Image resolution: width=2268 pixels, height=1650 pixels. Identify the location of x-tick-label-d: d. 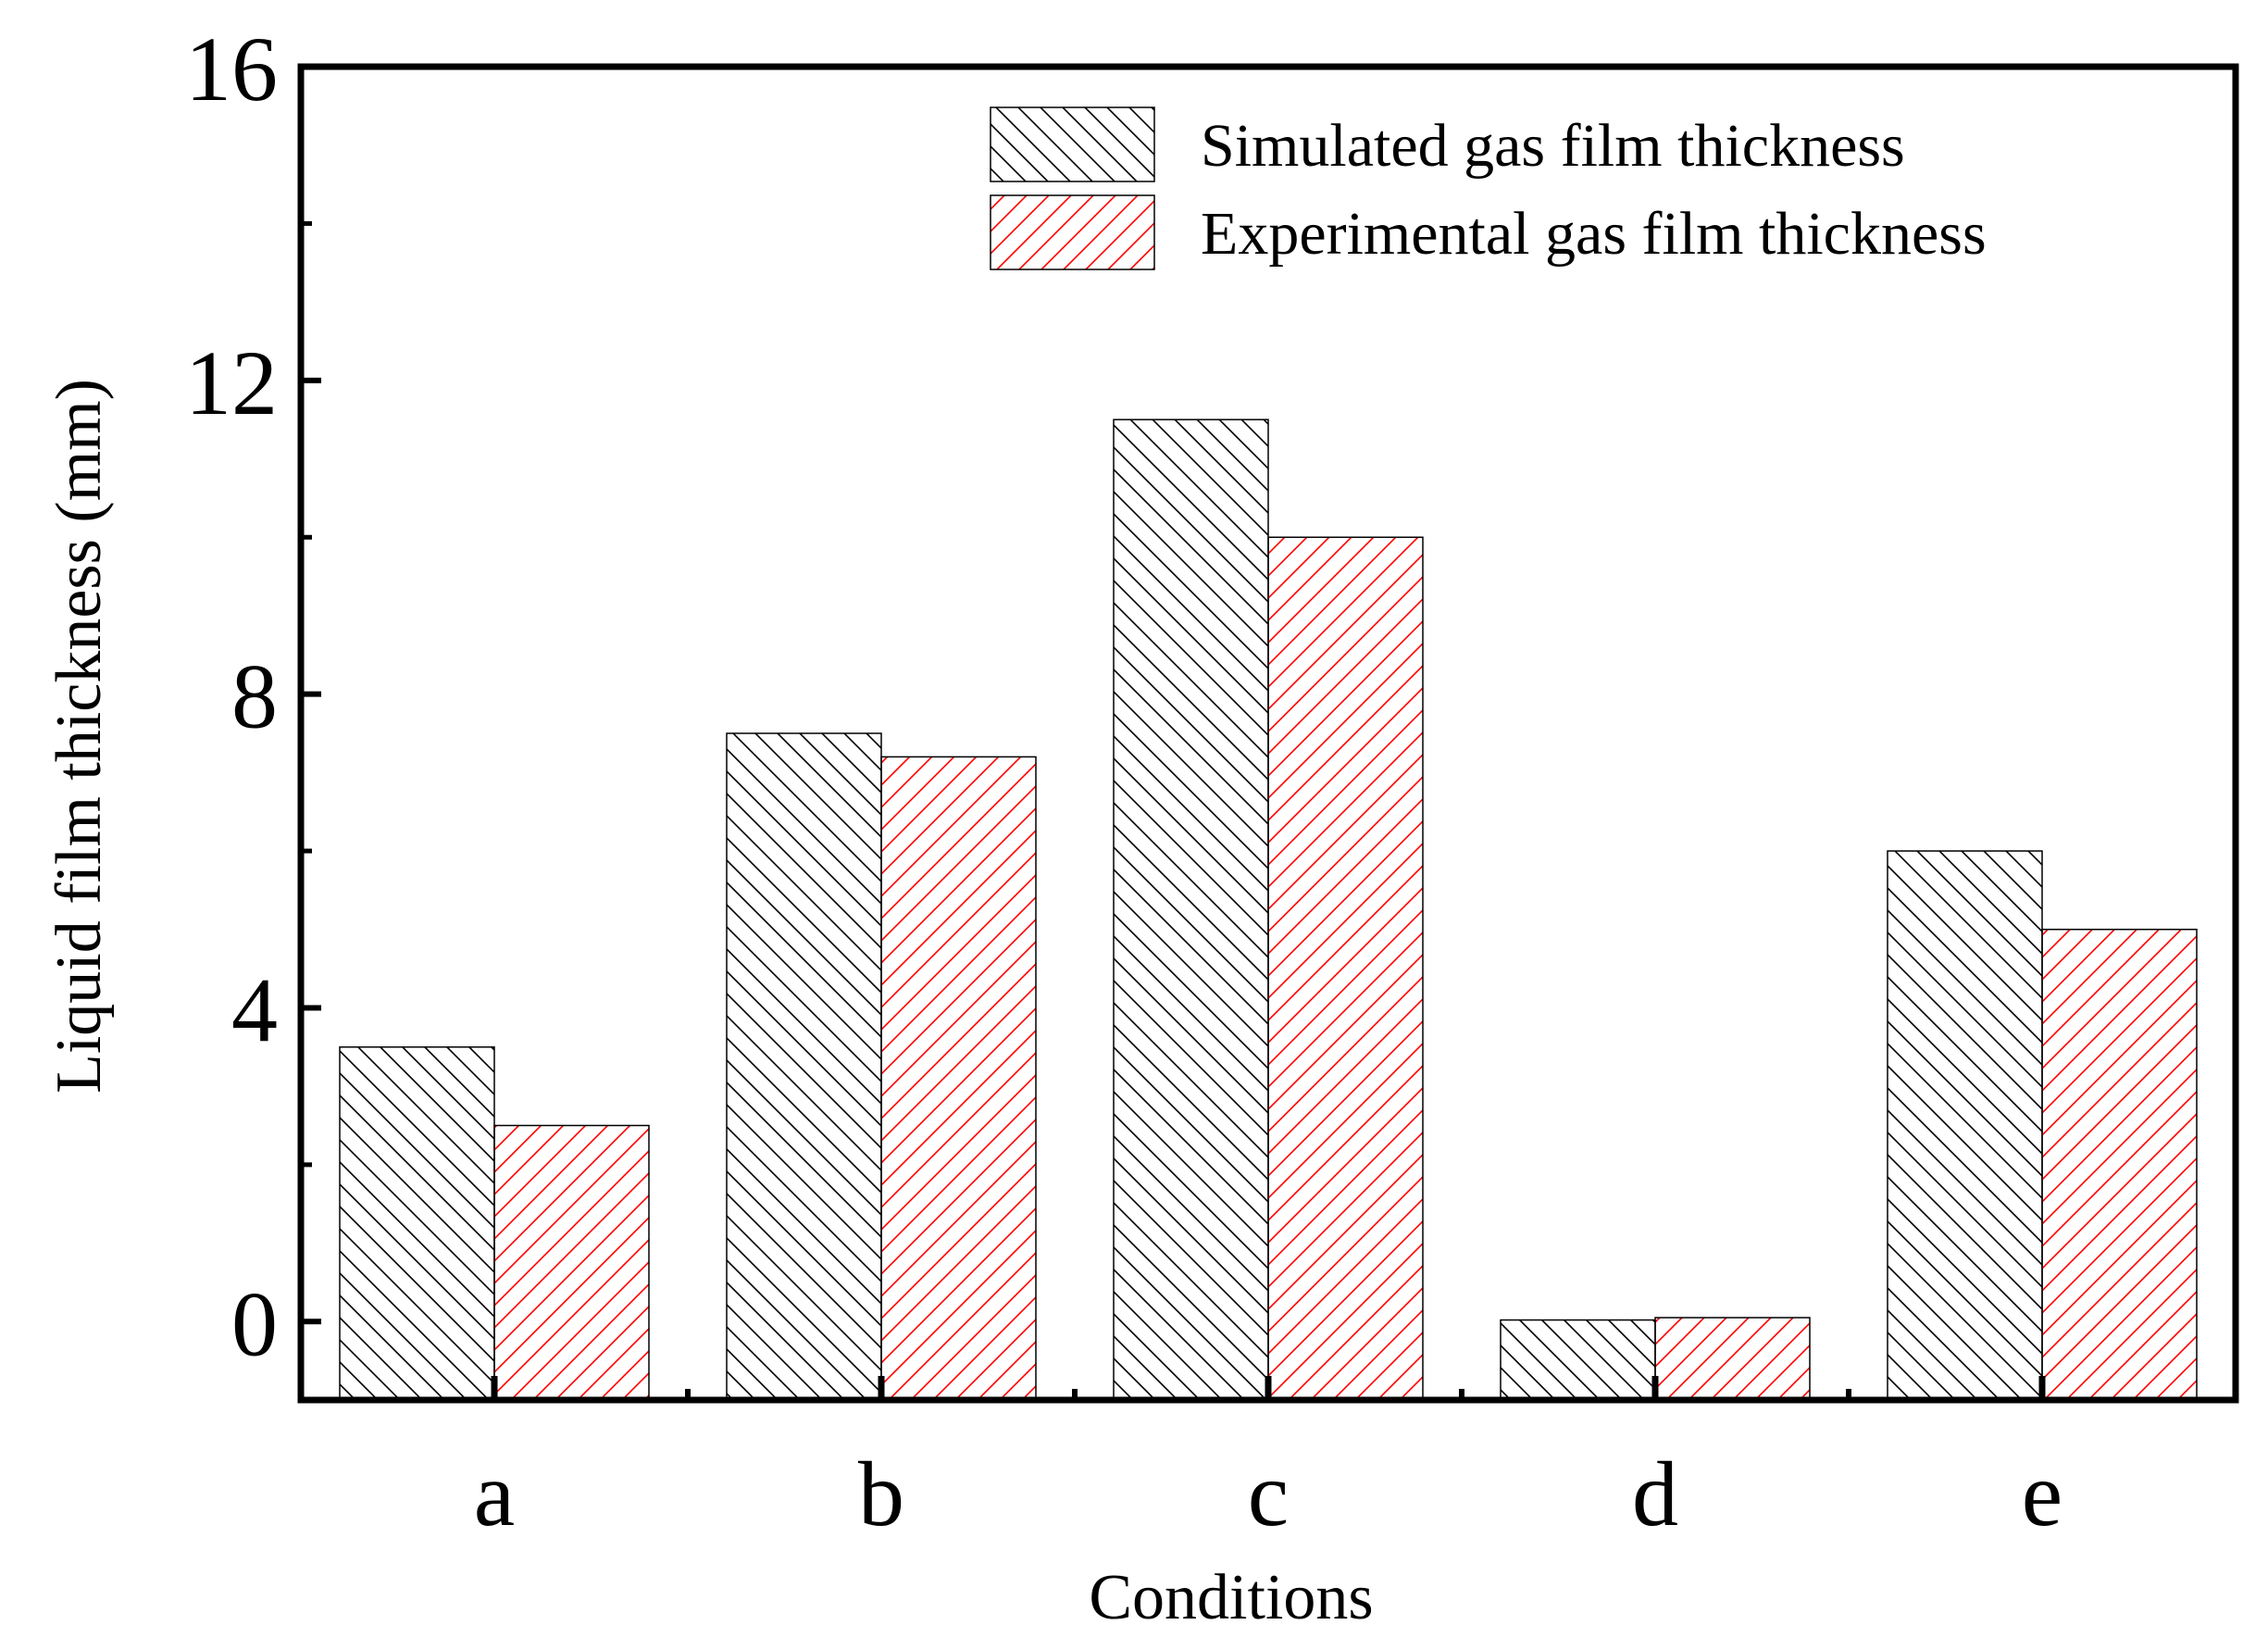
(1655, 1494).